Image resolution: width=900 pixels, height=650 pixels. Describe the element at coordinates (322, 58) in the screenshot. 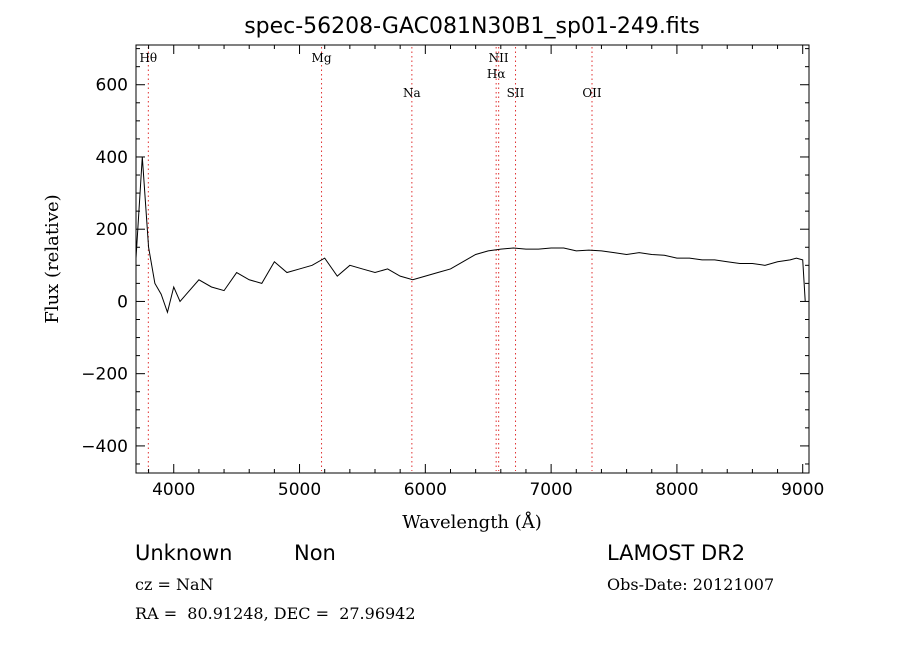

I see `spectral-line-label: Mg` at that location.